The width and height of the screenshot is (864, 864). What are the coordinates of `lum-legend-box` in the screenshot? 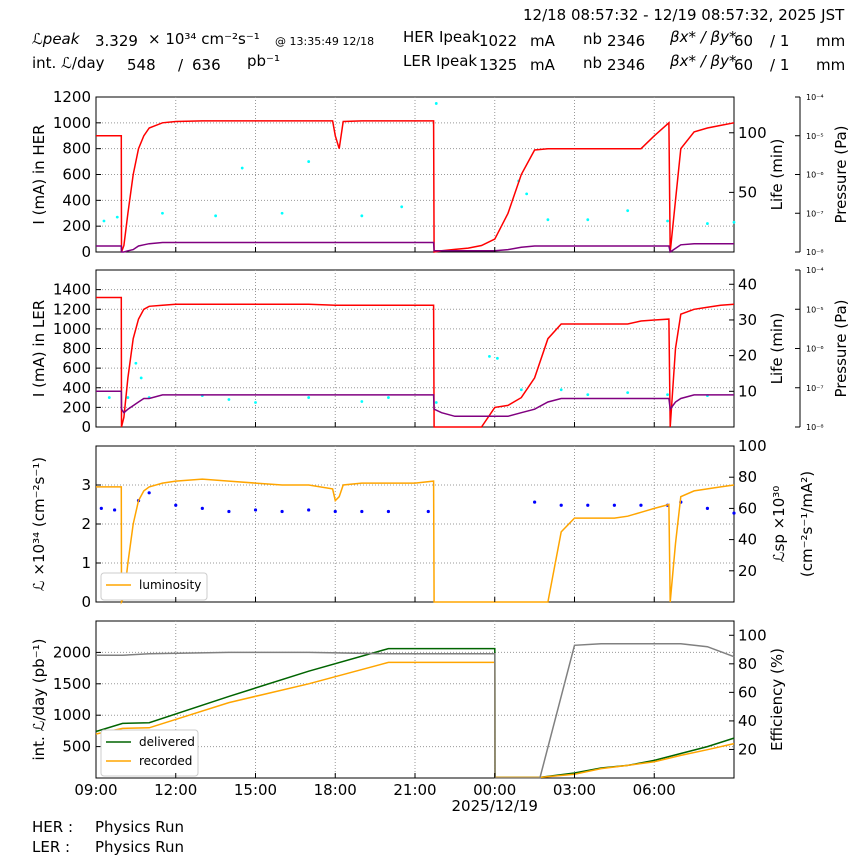 It's located at (154, 586).